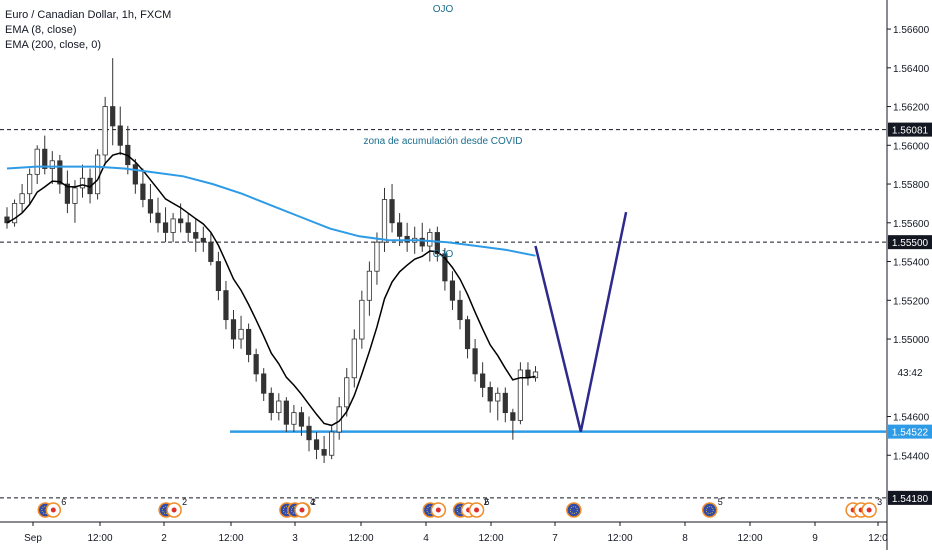 The image size is (932, 555). What do you see at coordinates (911, 418) in the screenshot?
I see `price-tick-label: 1.54600` at bounding box center [911, 418].